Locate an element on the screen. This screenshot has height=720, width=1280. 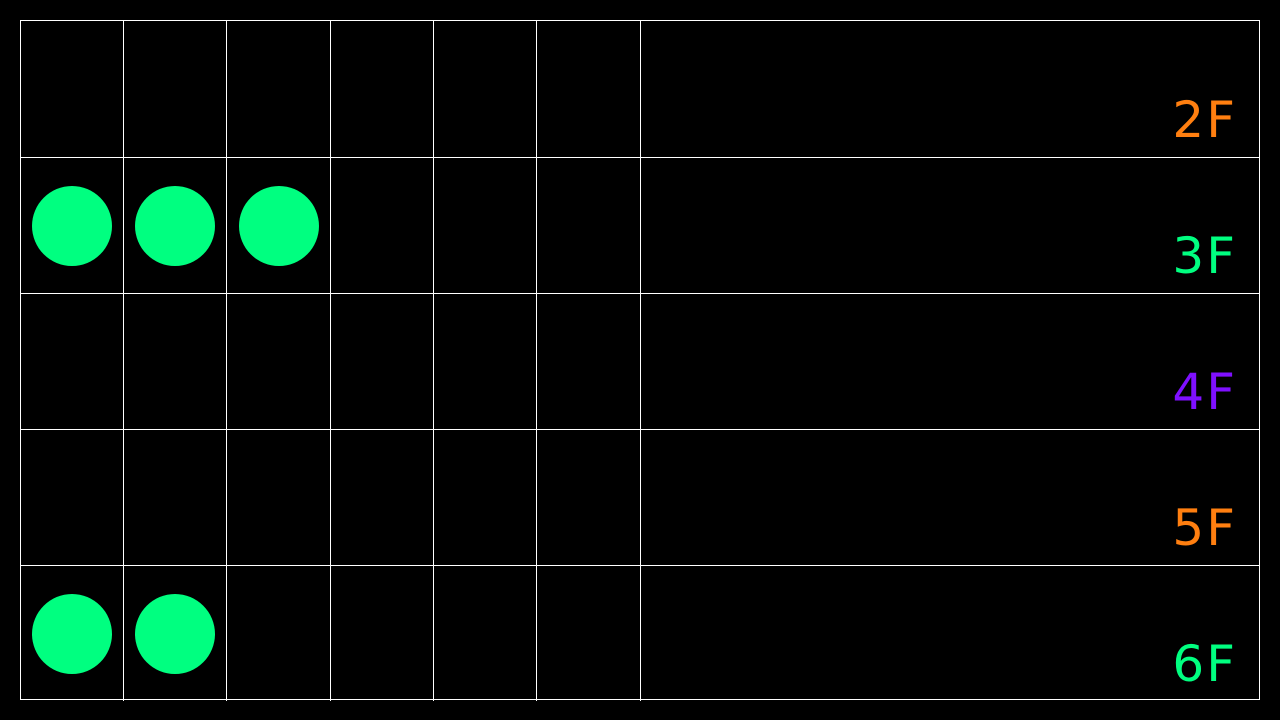
floor-label: 5F is located at coordinates (1204, 528).